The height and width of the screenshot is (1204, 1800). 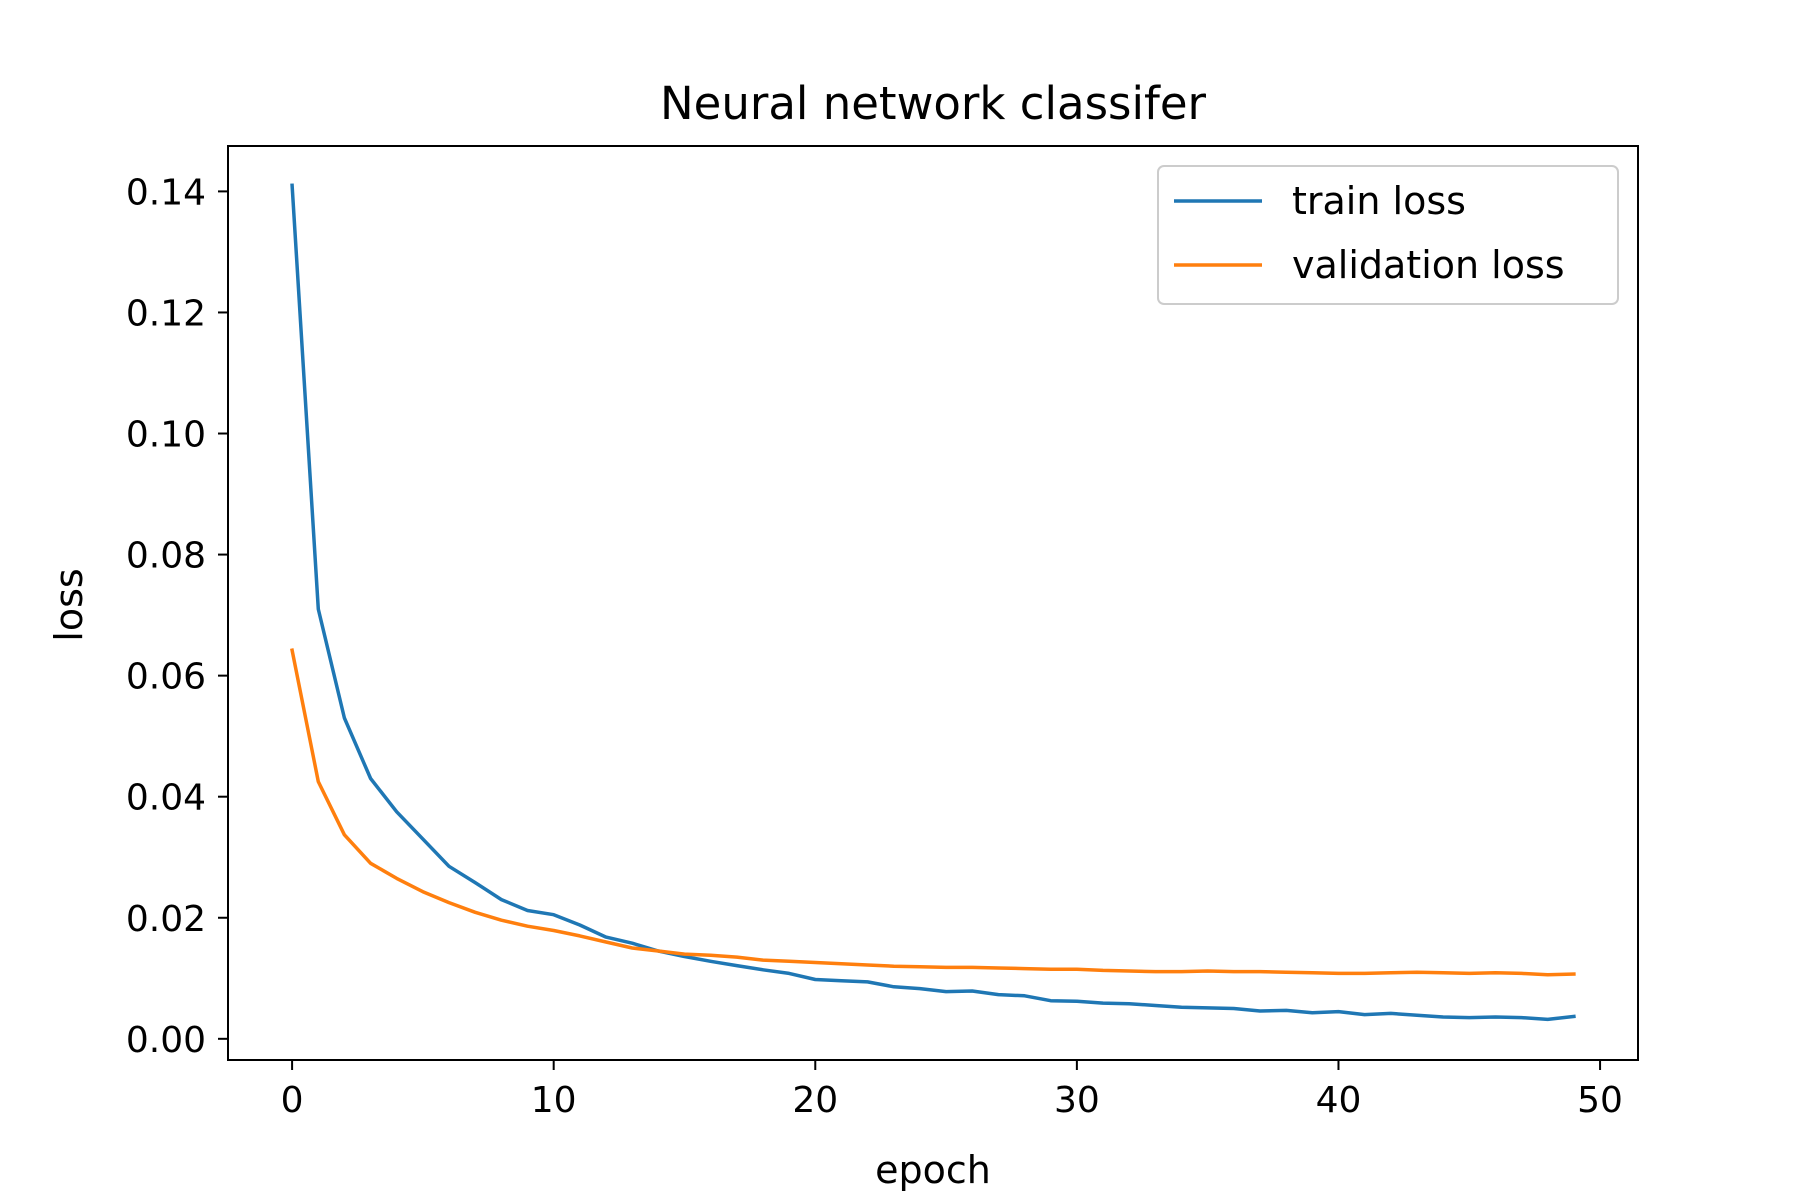 What do you see at coordinates (1339, 1100) in the screenshot?
I see `x-tick-label: 40` at bounding box center [1339, 1100].